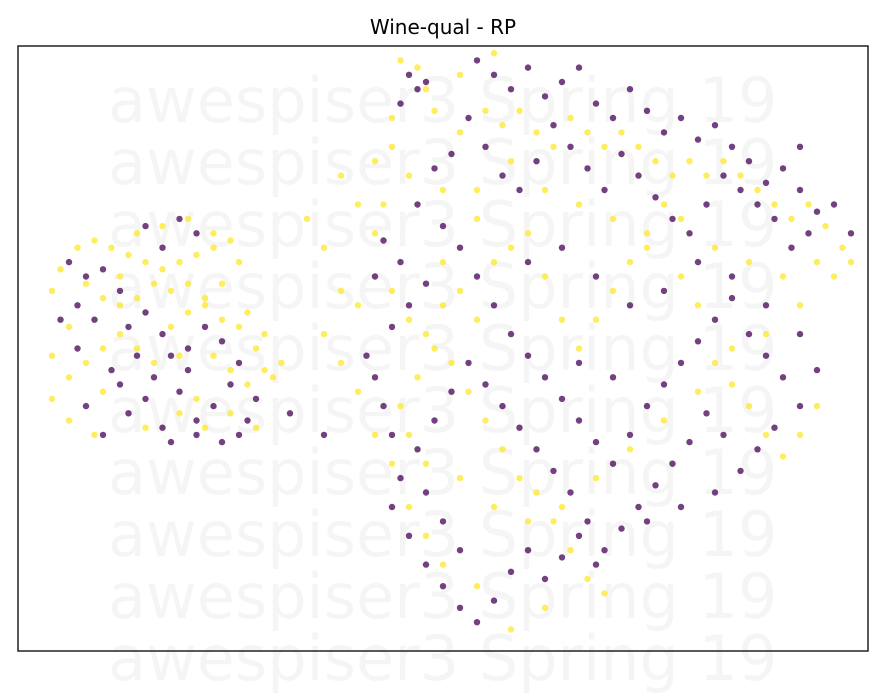  What do you see at coordinates (443, 658) in the screenshot?
I see `watermark-text: awespiser3 Spring 19` at bounding box center [443, 658].